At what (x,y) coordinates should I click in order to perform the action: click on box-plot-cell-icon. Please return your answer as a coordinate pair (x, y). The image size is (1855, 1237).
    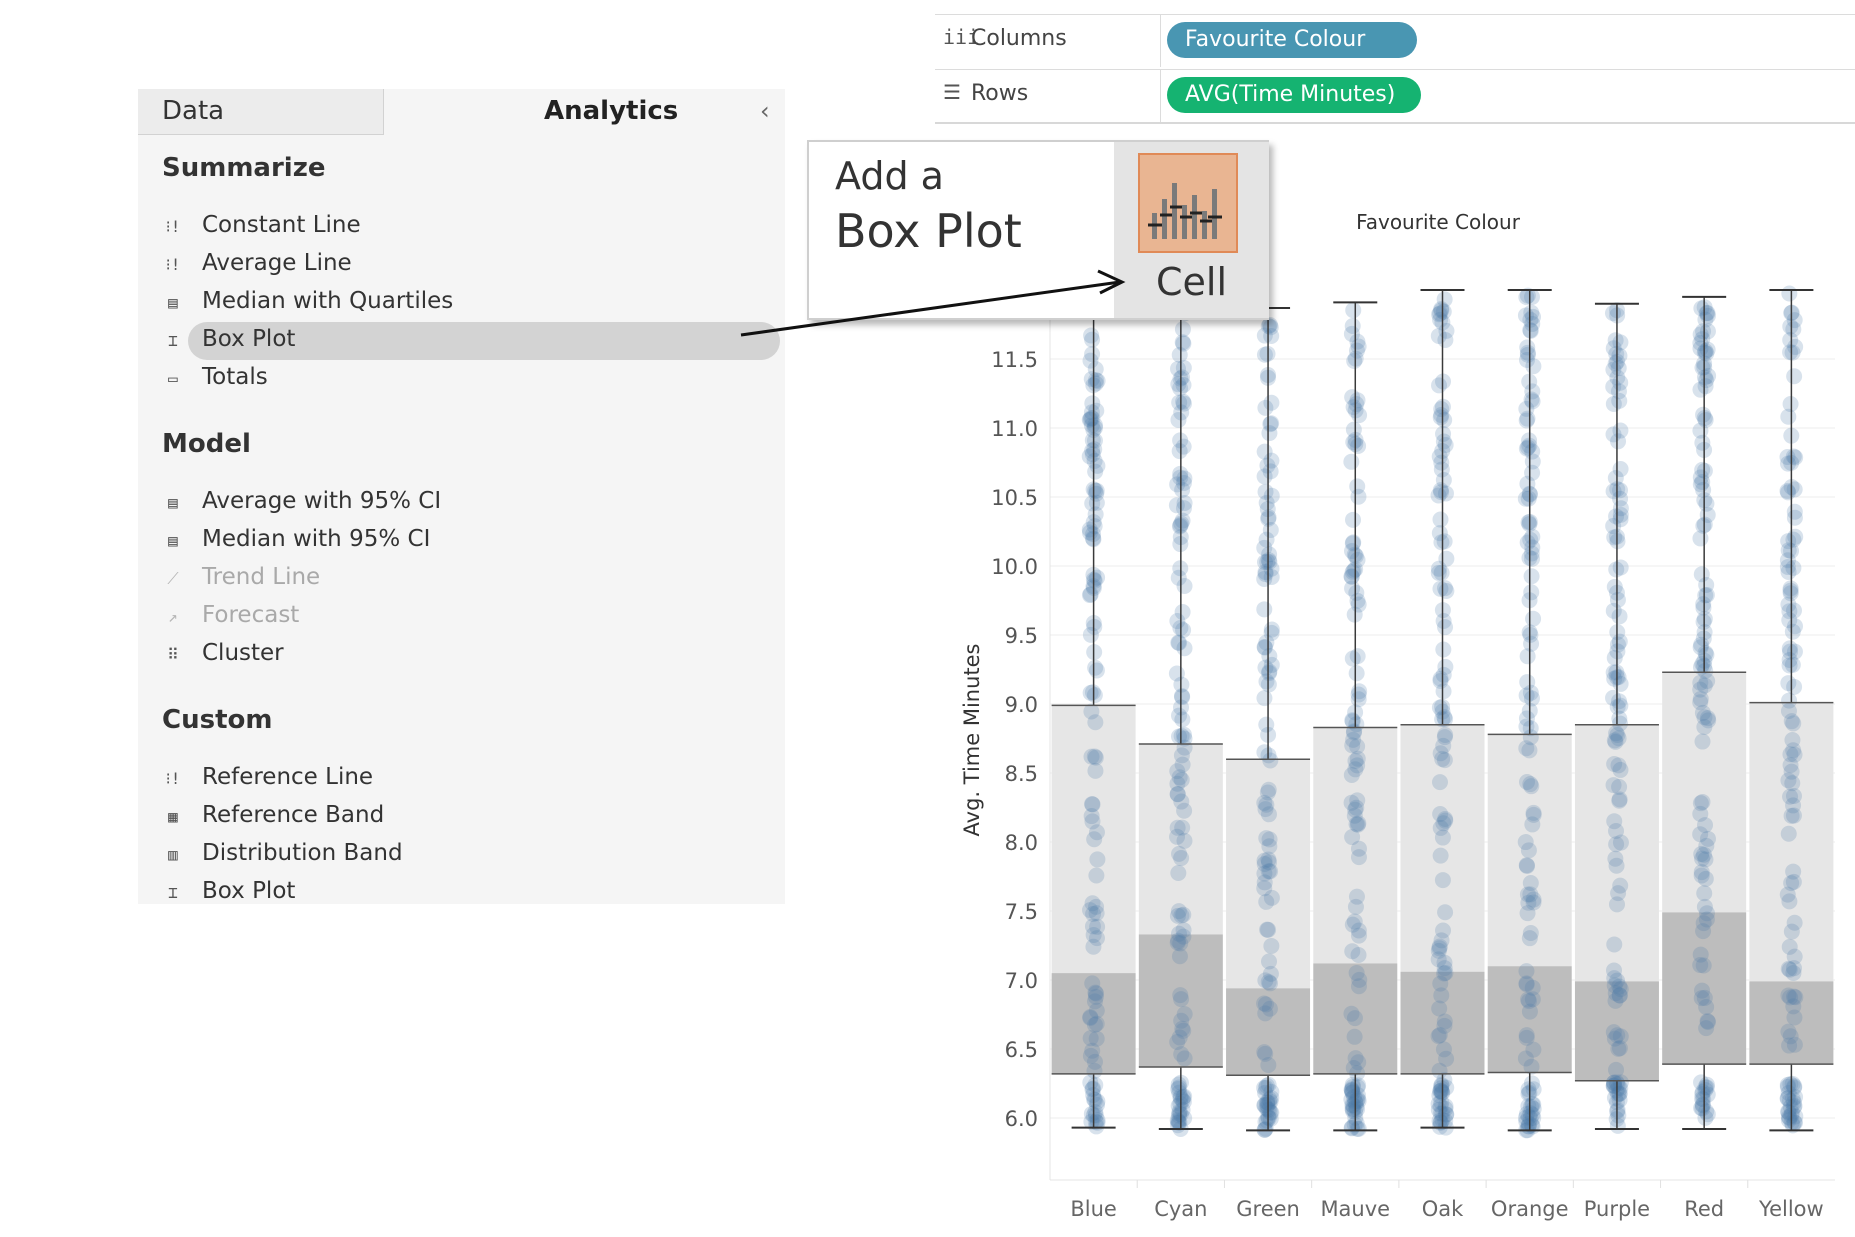
    Looking at the image, I should click on (1188, 203).